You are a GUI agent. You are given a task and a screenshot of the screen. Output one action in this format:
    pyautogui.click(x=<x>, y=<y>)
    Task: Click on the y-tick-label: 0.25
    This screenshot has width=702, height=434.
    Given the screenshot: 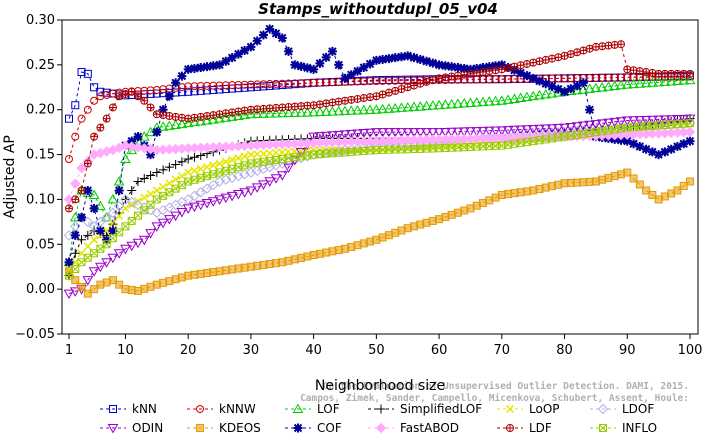 What is the action you would take?
    pyautogui.click(x=40, y=65)
    